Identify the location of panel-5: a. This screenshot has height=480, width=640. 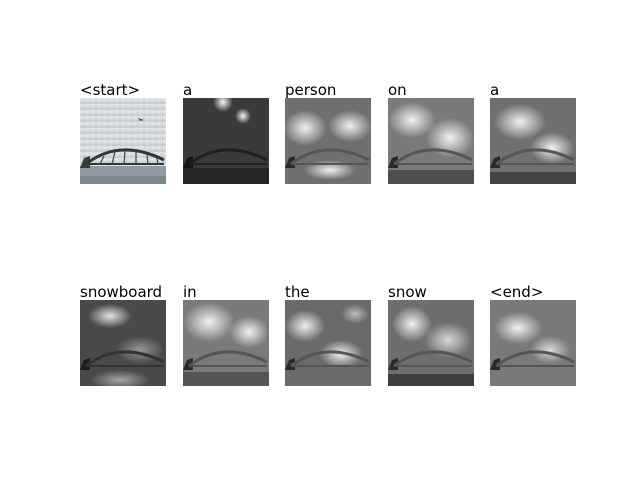
(533, 133).